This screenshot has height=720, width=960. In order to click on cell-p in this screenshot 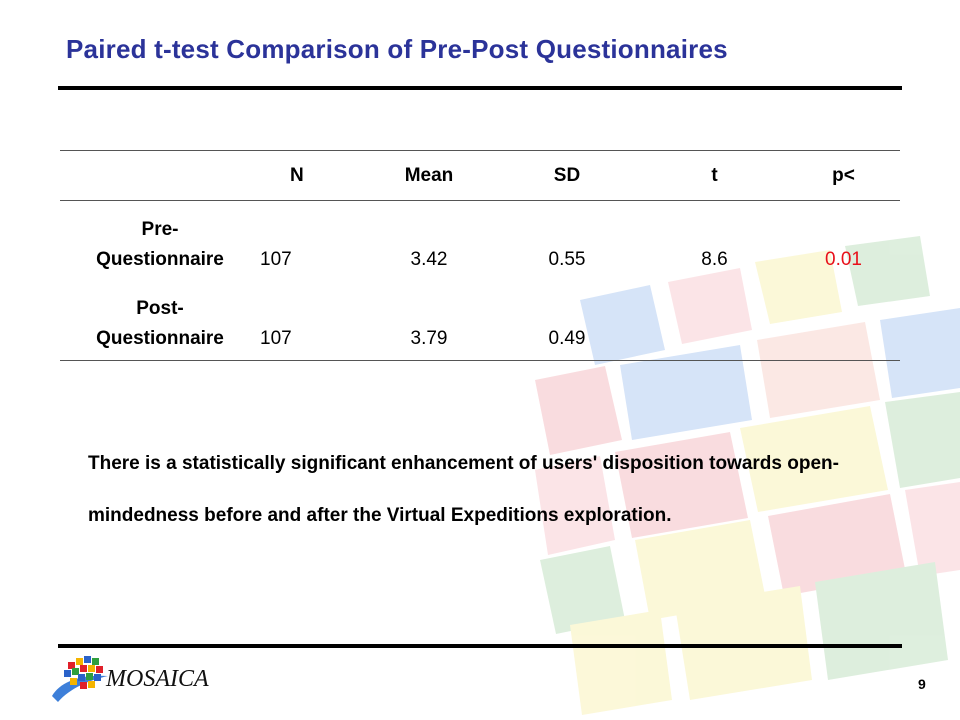, I will do `click(843, 320)`.